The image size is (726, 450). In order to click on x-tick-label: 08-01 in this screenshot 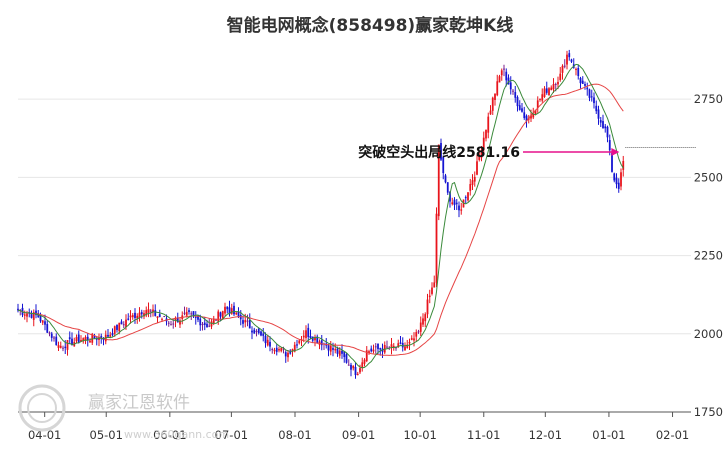, I will do `click(294, 435)`.